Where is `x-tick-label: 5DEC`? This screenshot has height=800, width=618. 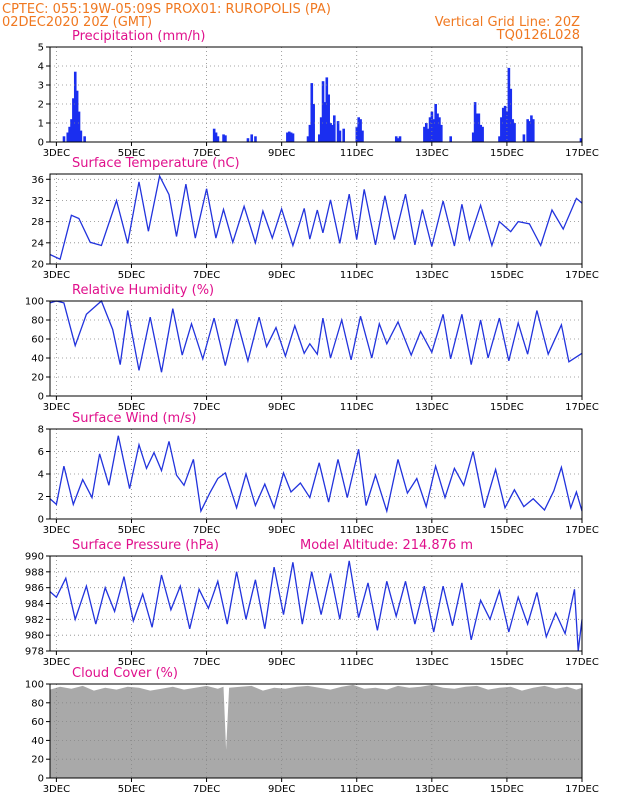
x-tick-label: 5DEC is located at coordinates (131, 275).